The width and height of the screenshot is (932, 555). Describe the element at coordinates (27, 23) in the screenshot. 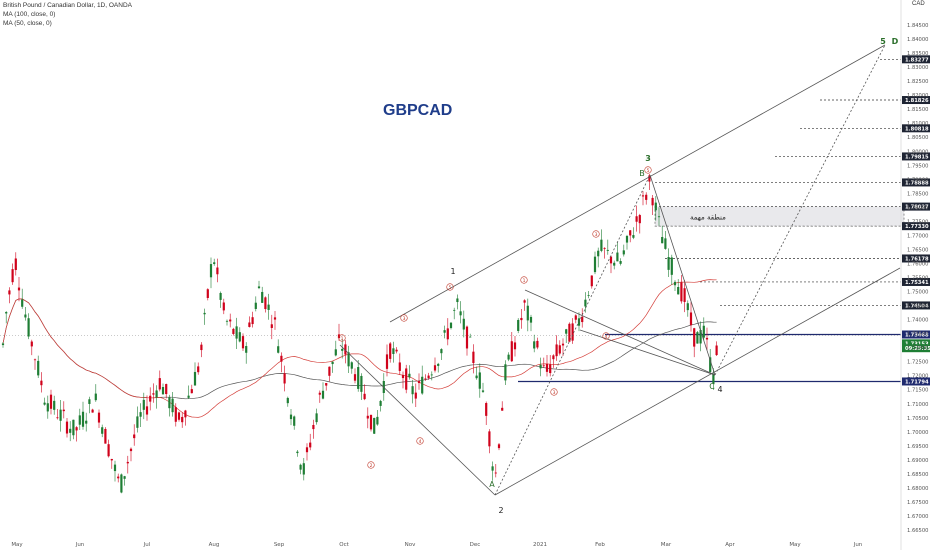

I see `ma50-legend: MA (50, close, 0)` at that location.